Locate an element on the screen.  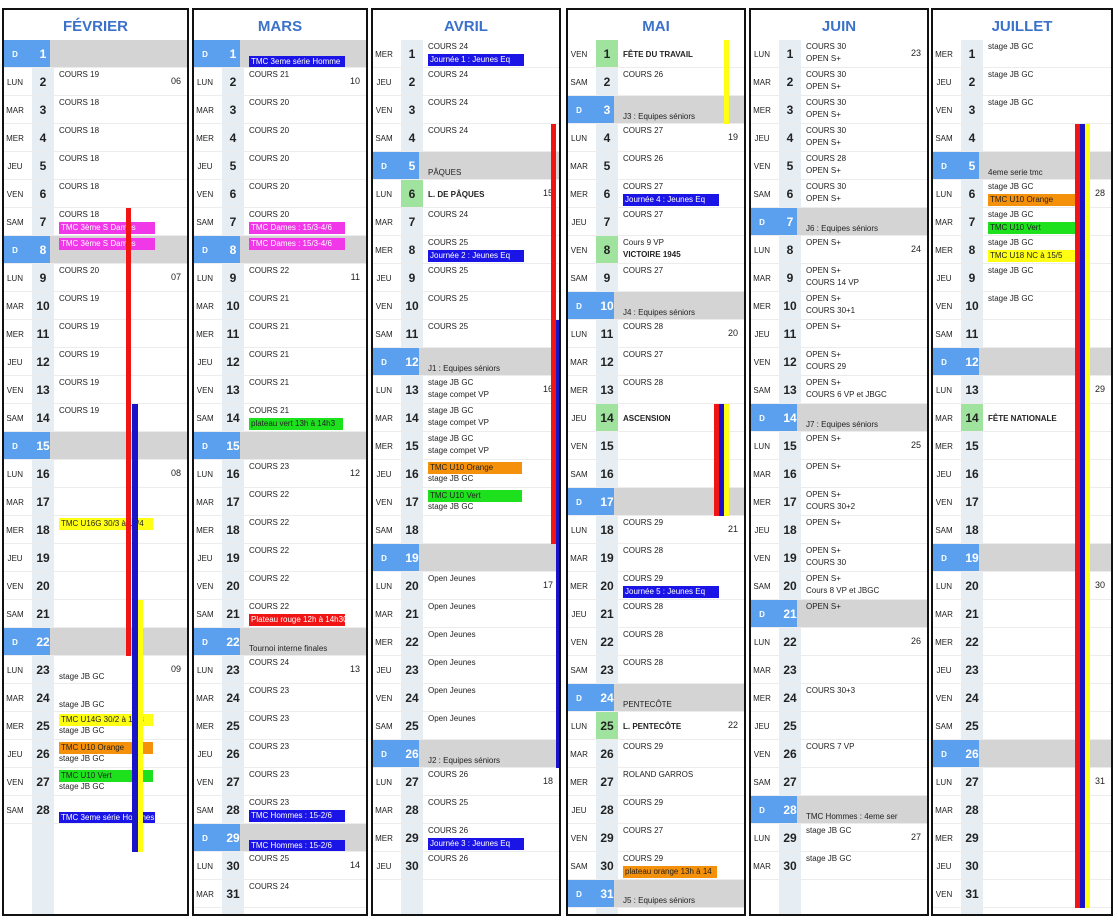
day-row: VEN 6 COURS 20 is located at coordinates (280, 194).